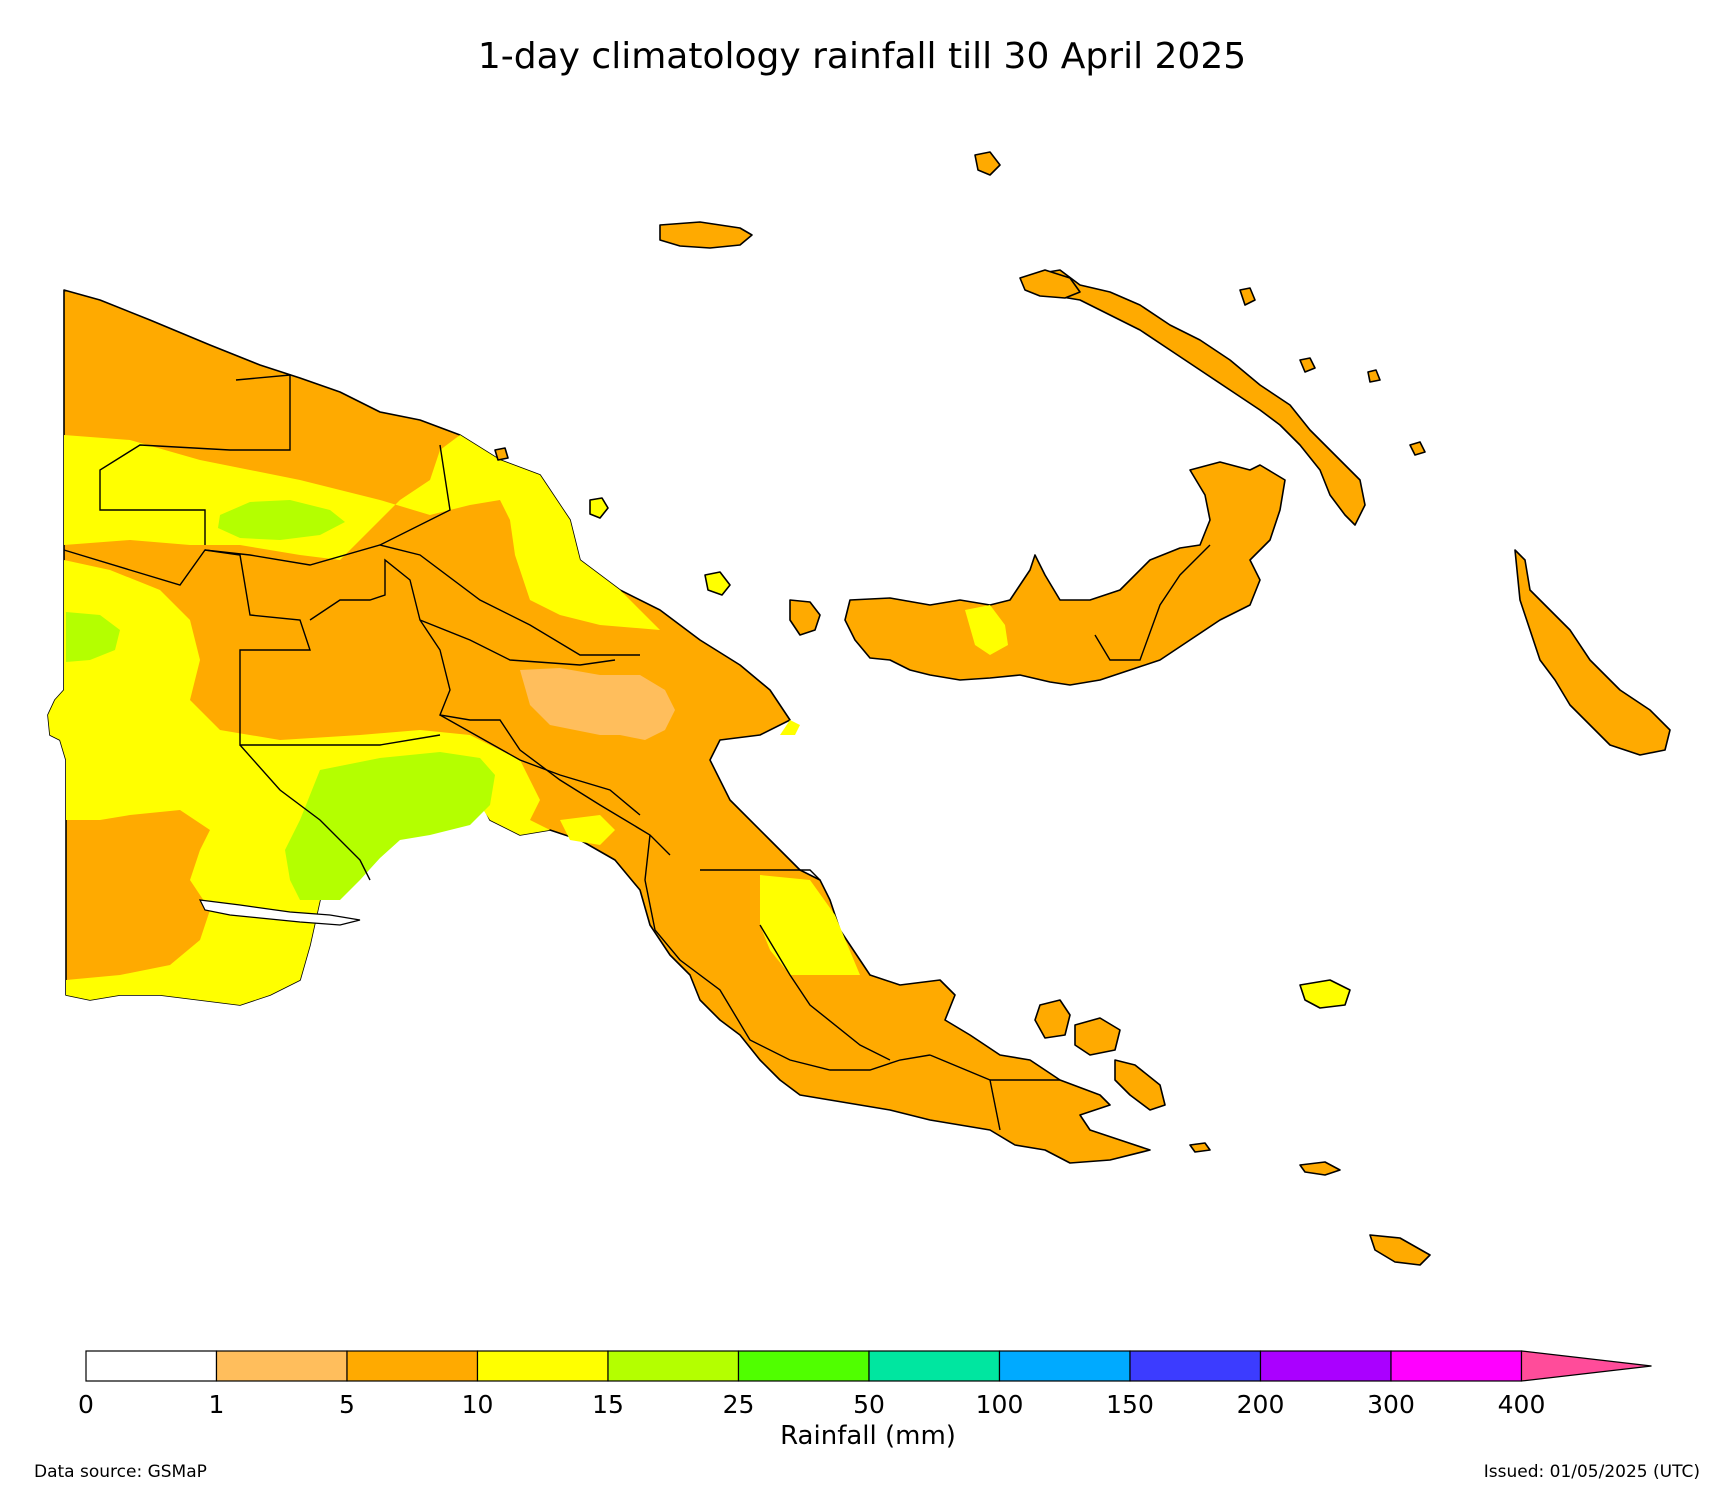  I want to click on zone-lightorange-highlands, so click(597, 704).